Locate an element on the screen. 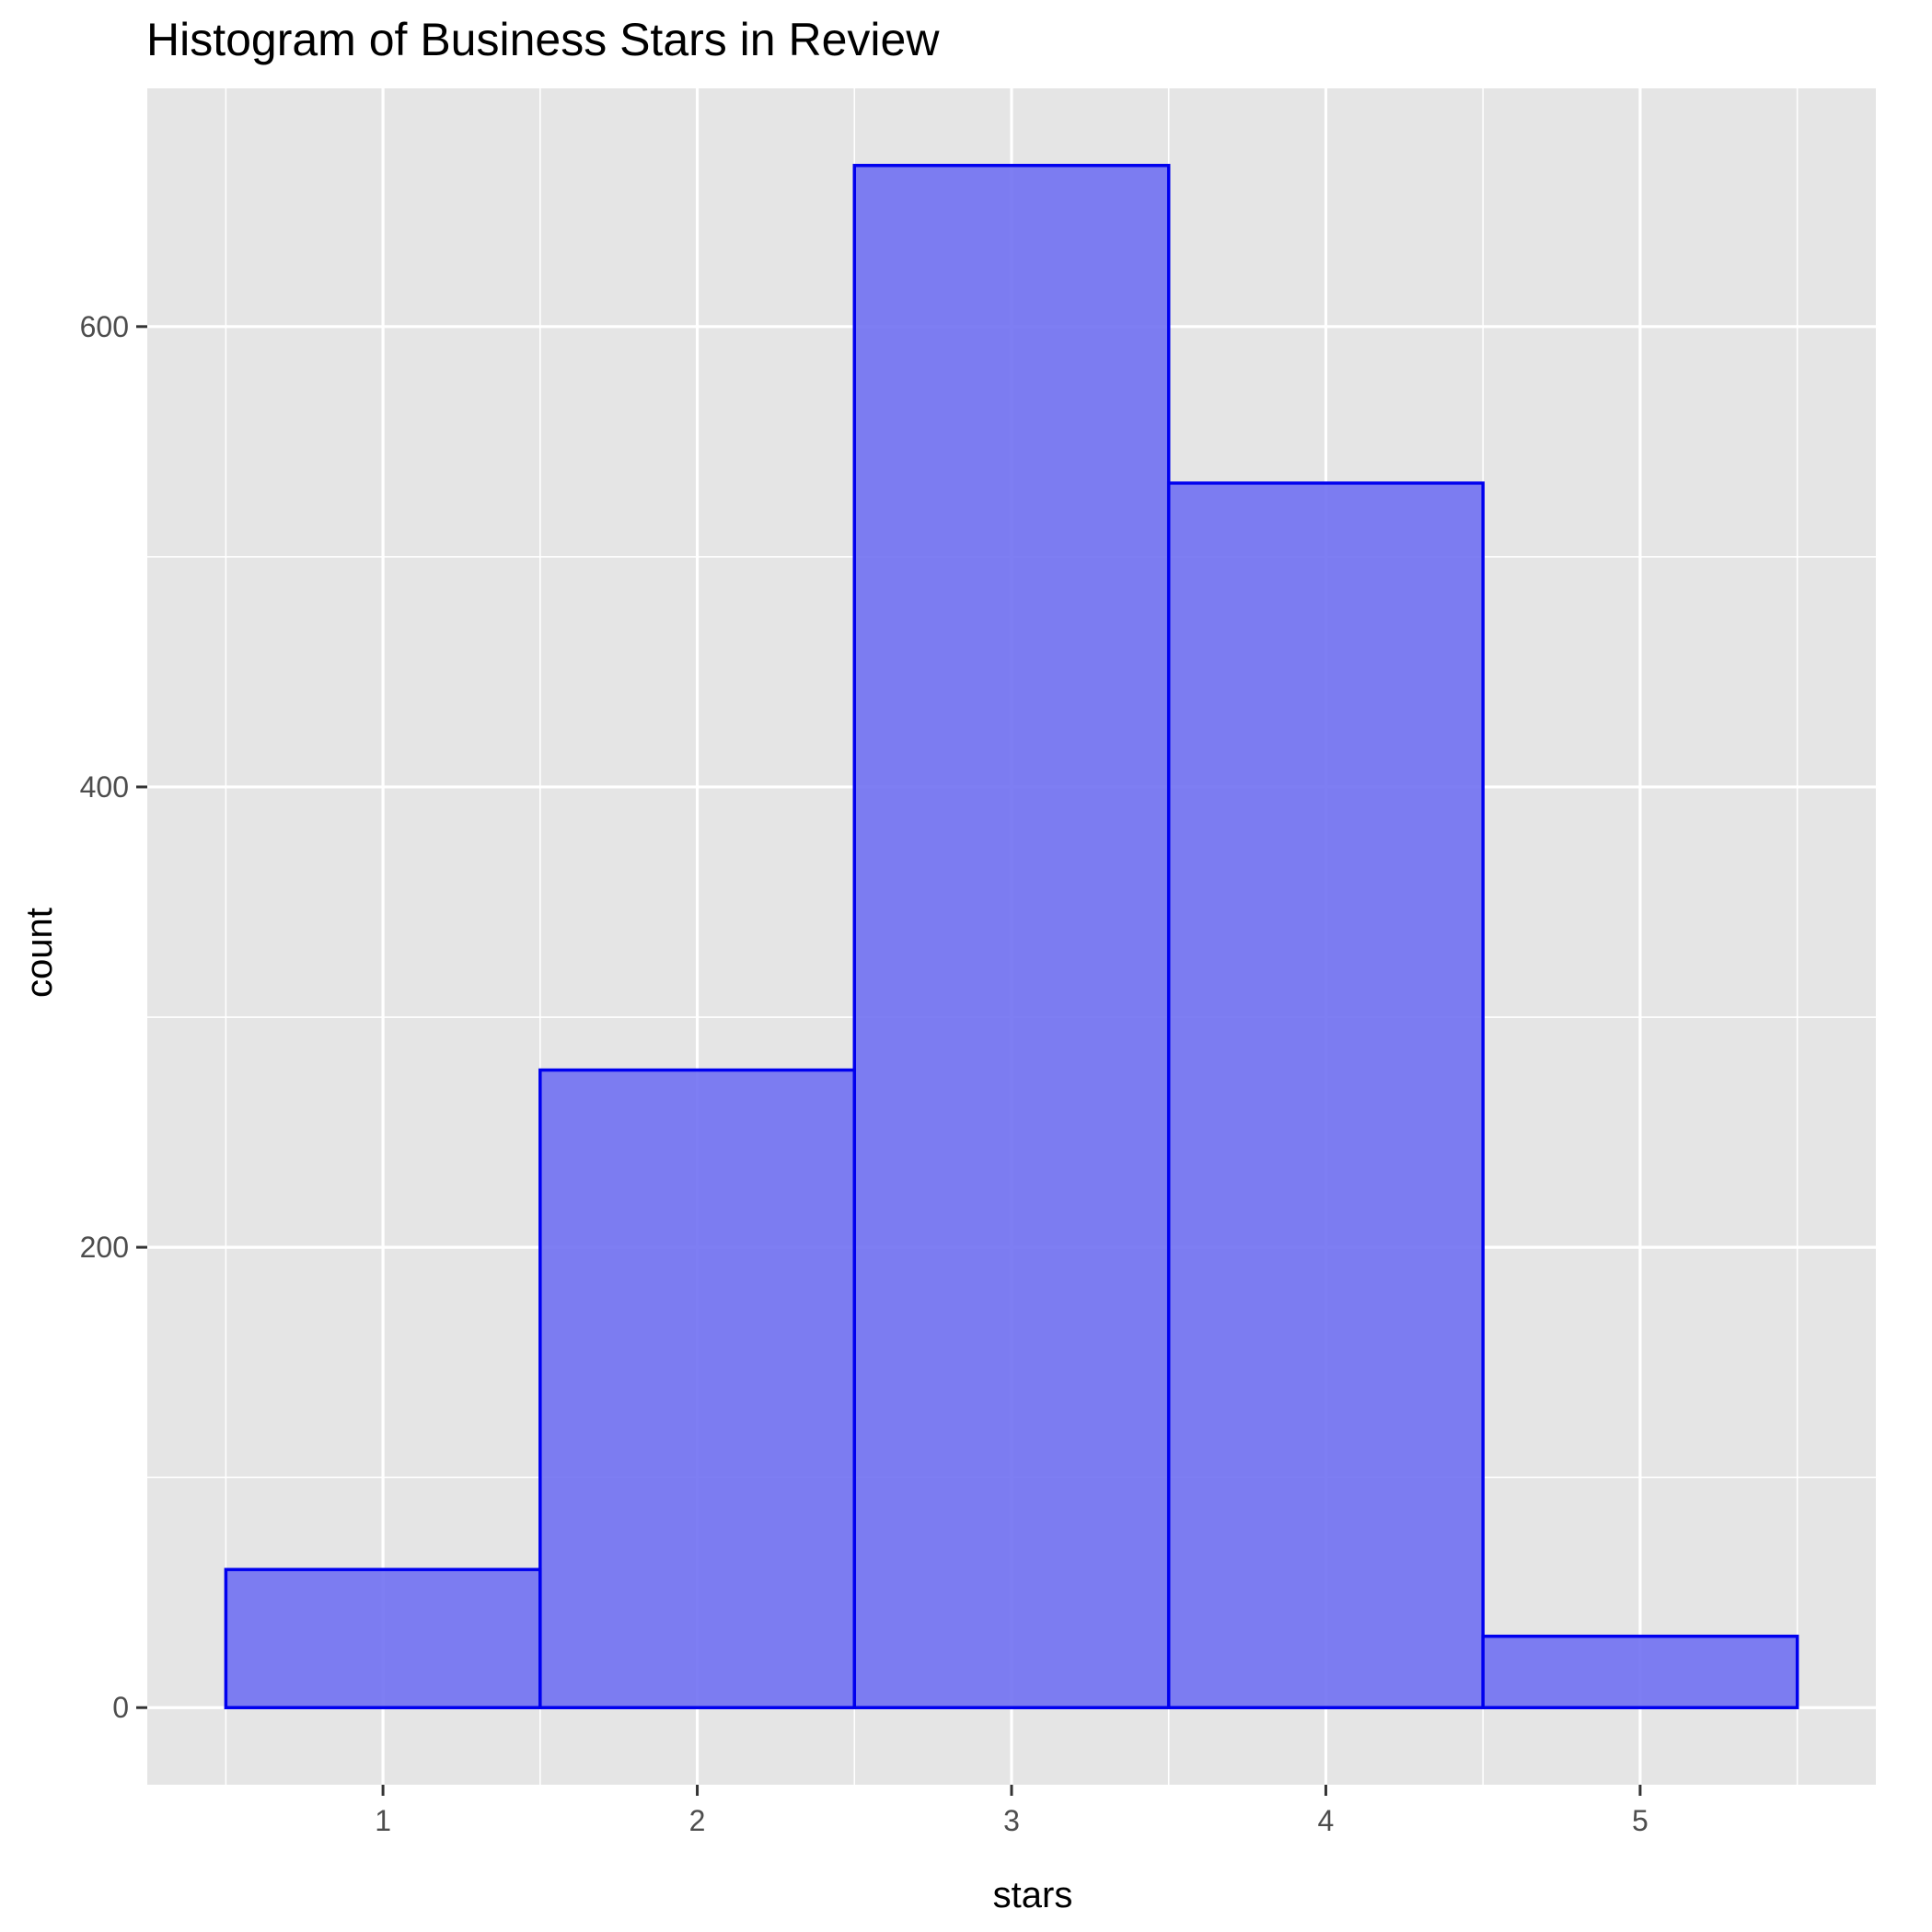 The height and width of the screenshot is (1932, 1932). x-tick-label: 5 is located at coordinates (1641, 1821).